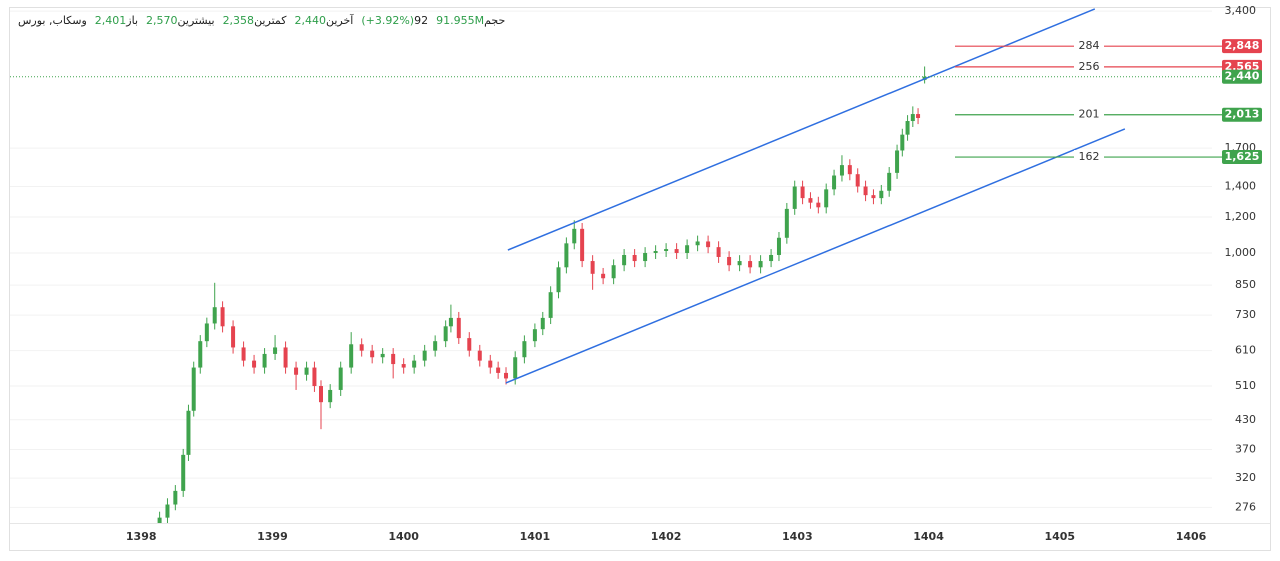 The image size is (1280, 561). I want to click on header-field: 2,440آخرین, so click(323, 20).